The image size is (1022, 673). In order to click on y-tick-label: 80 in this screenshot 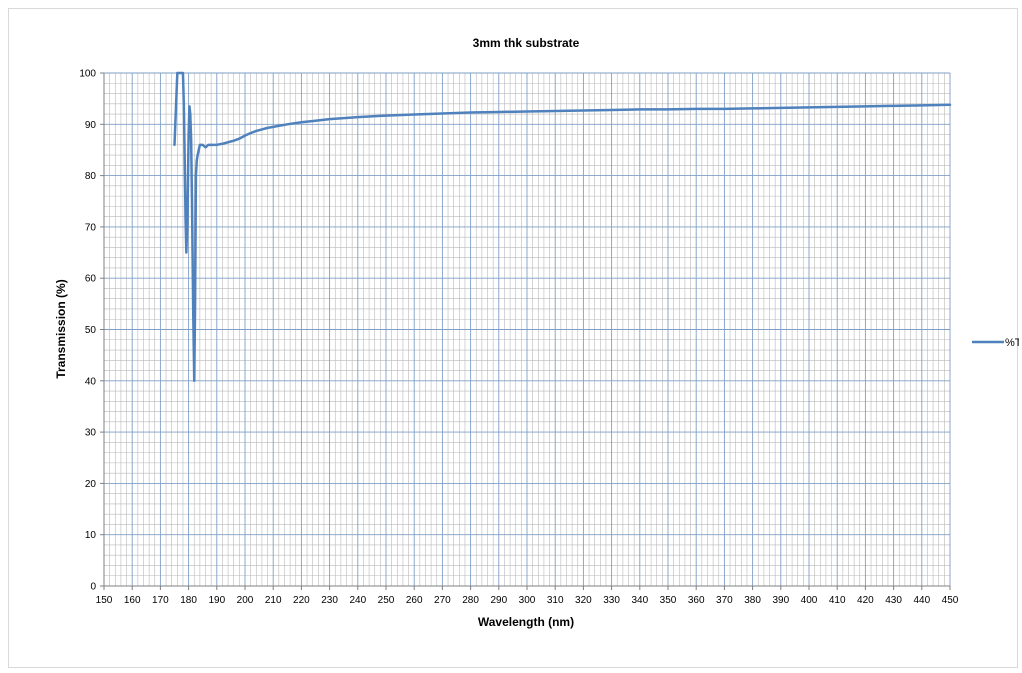, I will do `click(91, 176)`.